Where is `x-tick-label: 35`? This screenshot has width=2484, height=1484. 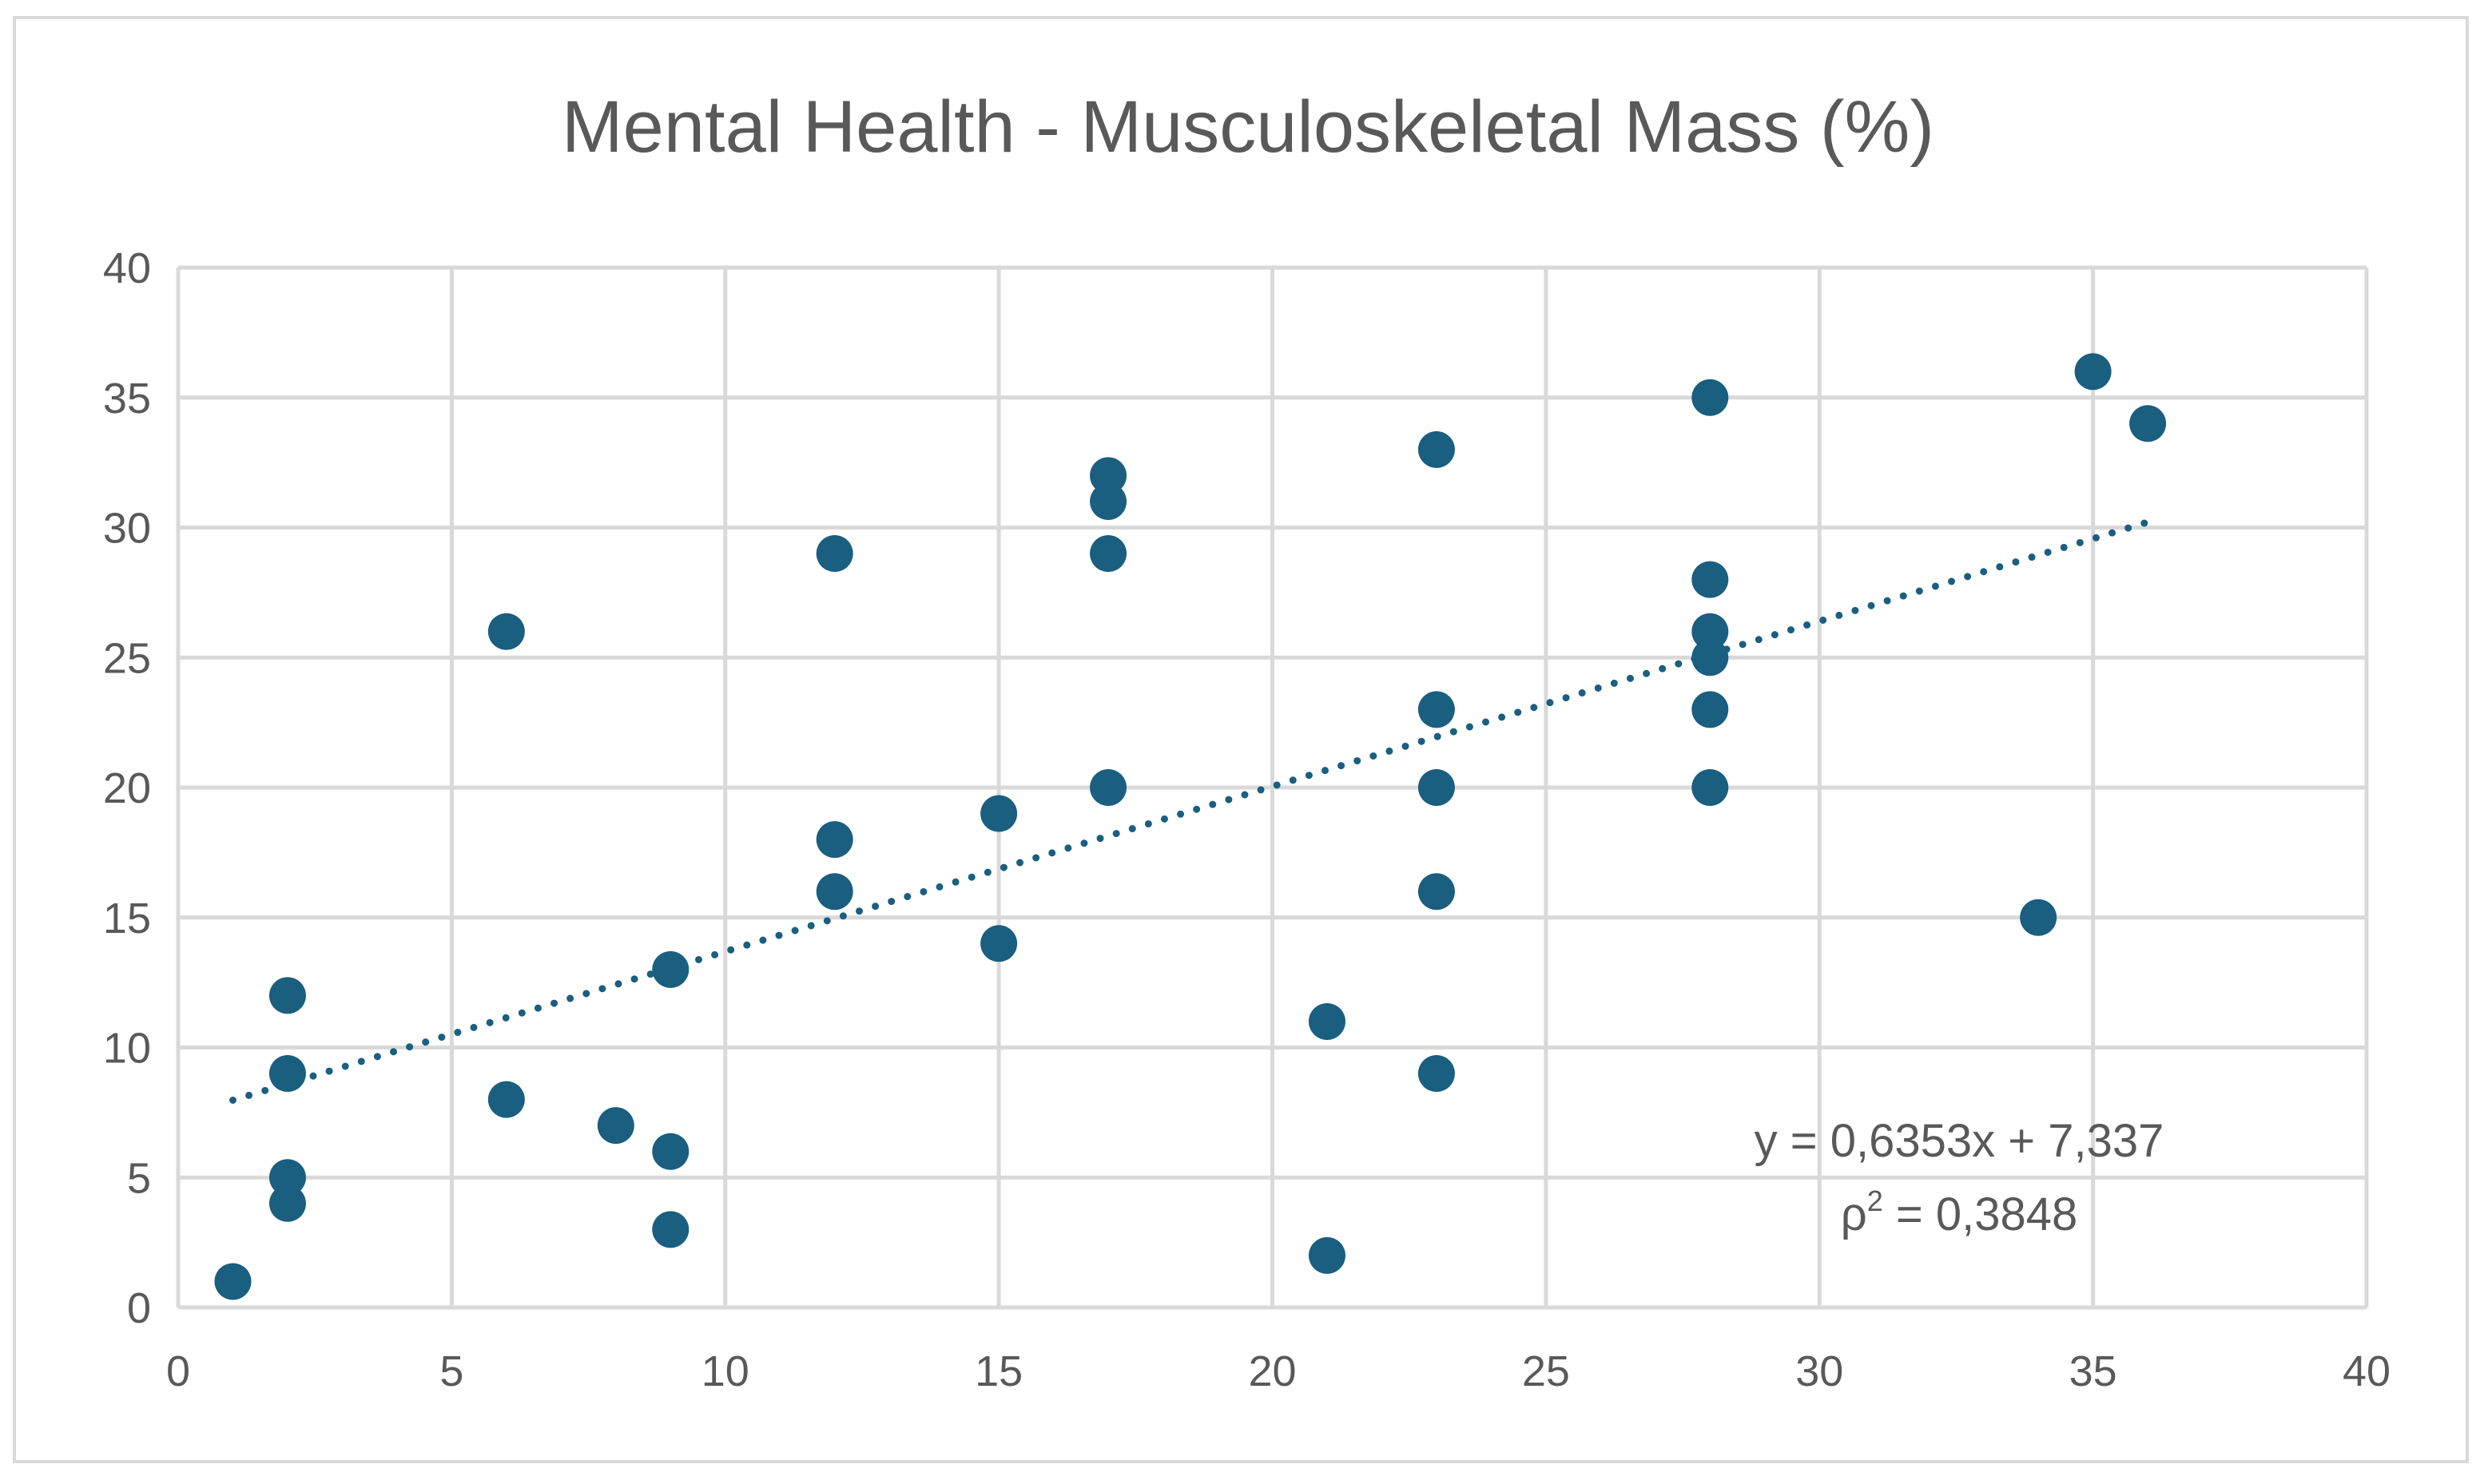
x-tick-label: 35 is located at coordinates (2093, 1371).